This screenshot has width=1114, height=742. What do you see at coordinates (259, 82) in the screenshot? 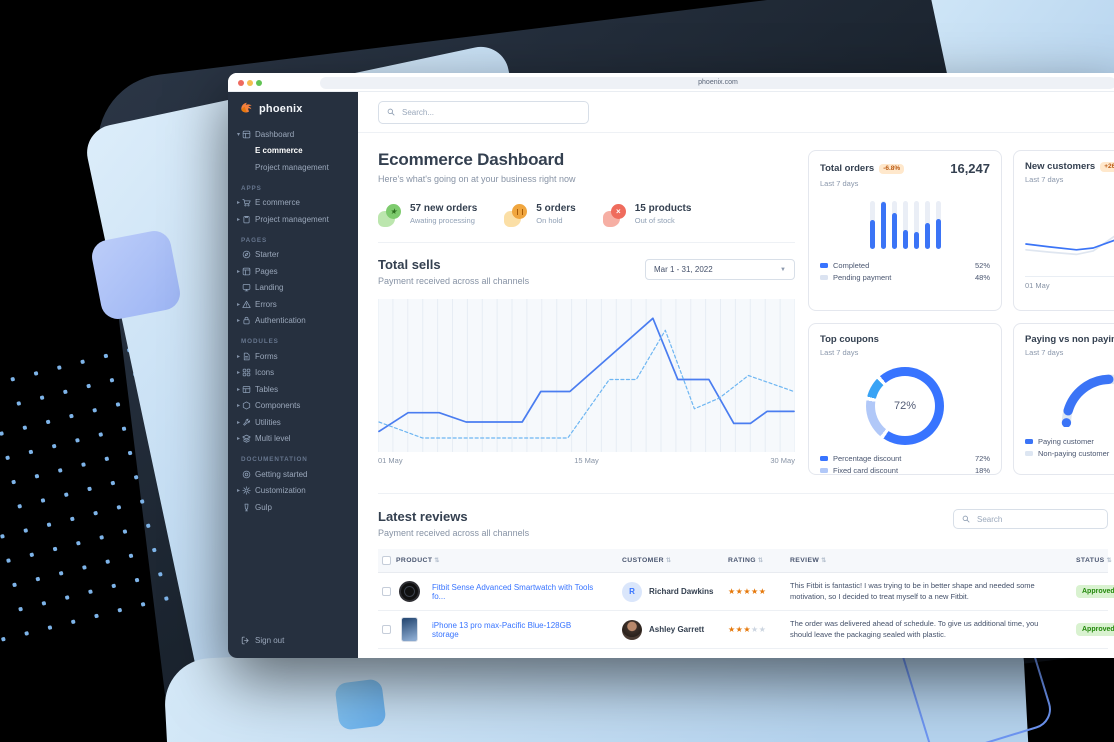
I see `maximize-window-button` at bounding box center [259, 82].